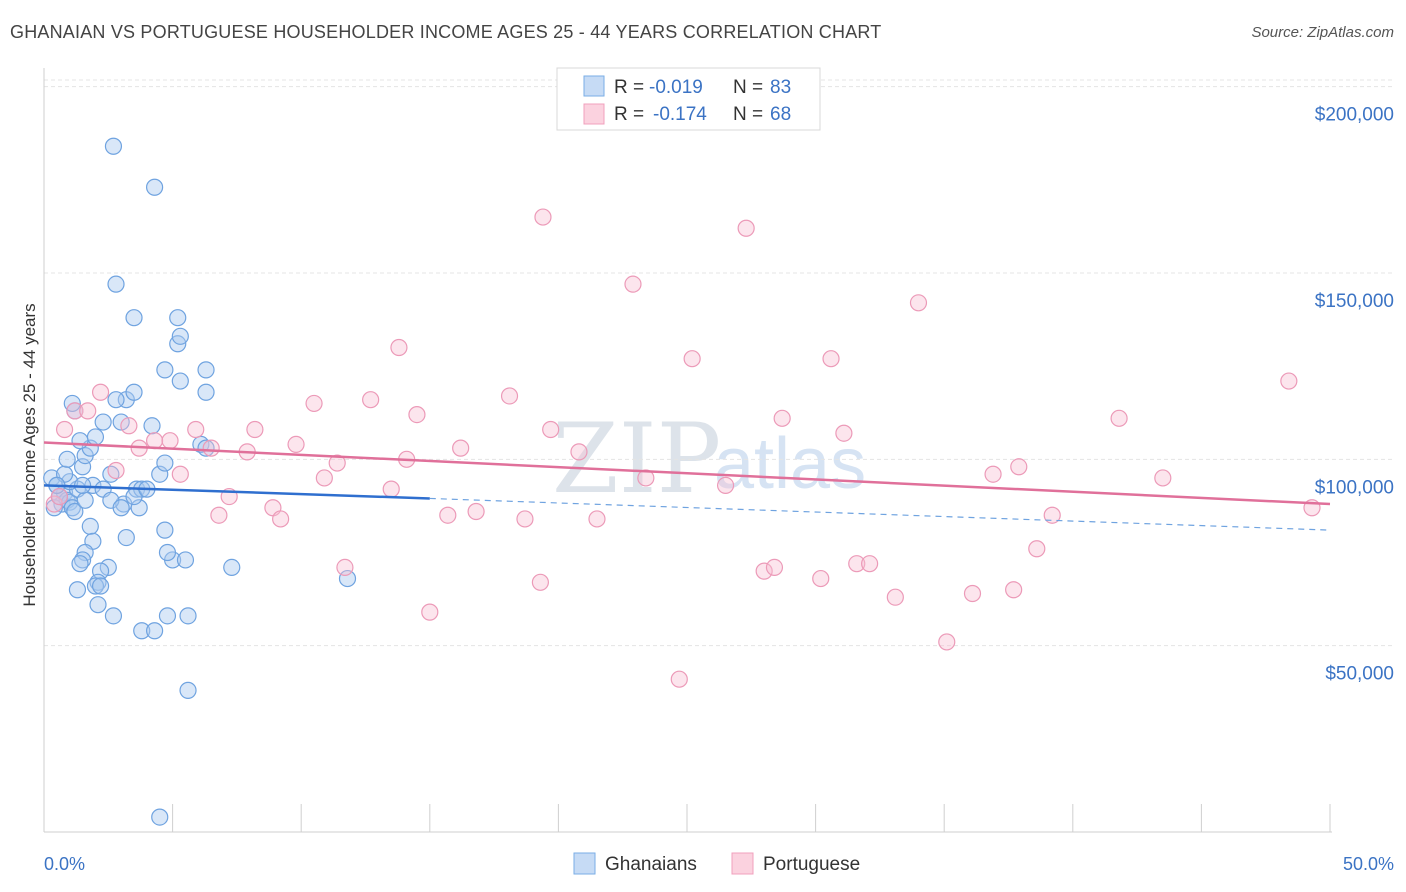 The width and height of the screenshot is (1406, 892). I want to click on legend-swatch-portuguese, so click(594, 114).